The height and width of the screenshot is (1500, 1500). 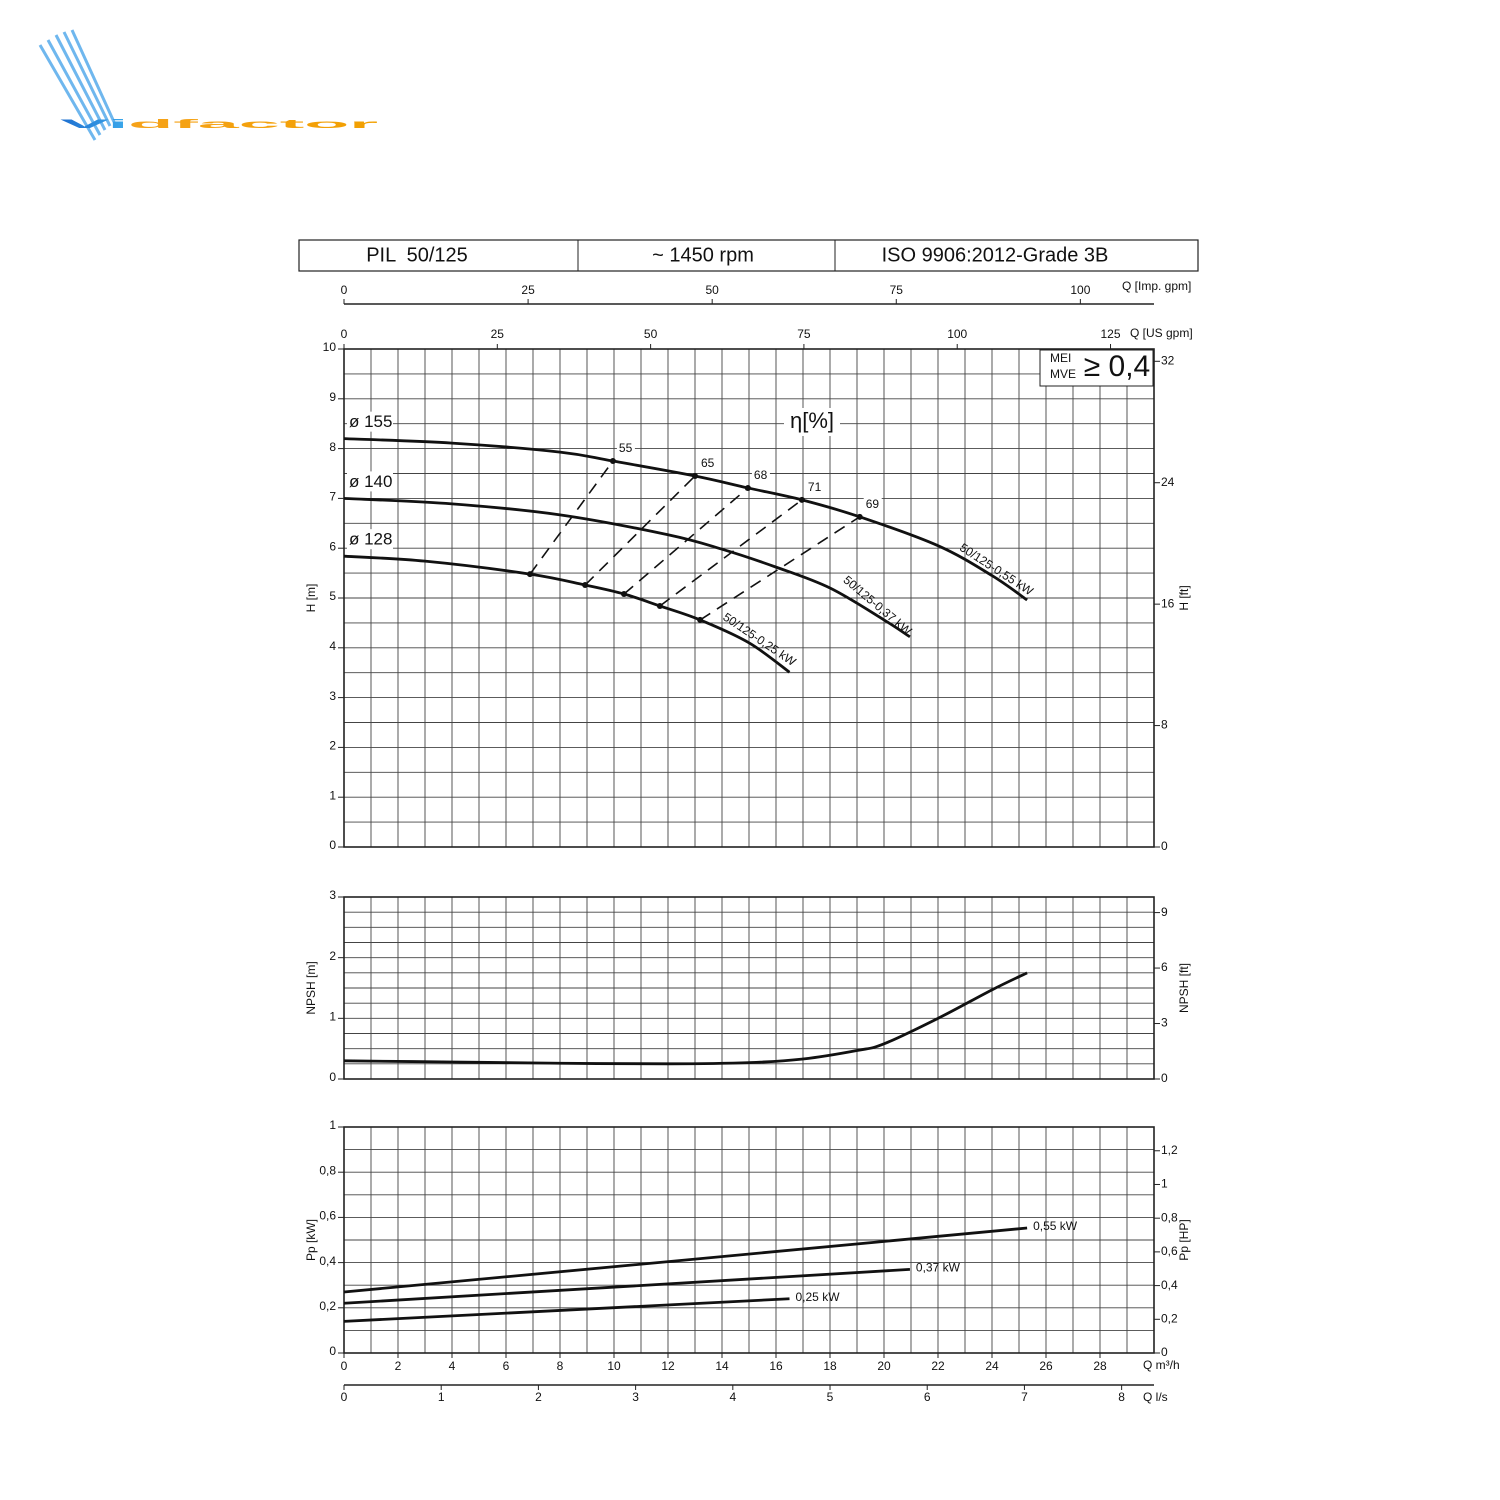 I want to click on efficiency-label: 65, so click(x=708, y=463).